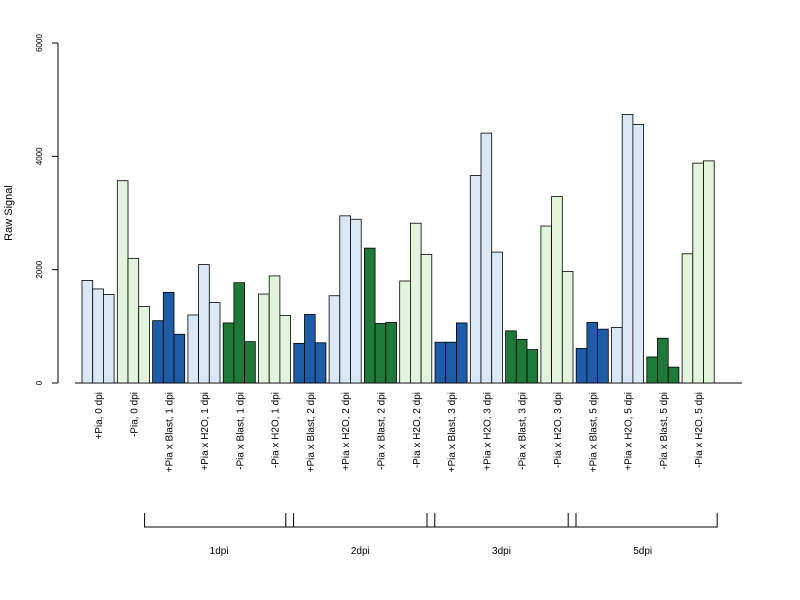  I want to click on x-tick-label: +Pia x H2O, 5 dpi, so click(629, 431).